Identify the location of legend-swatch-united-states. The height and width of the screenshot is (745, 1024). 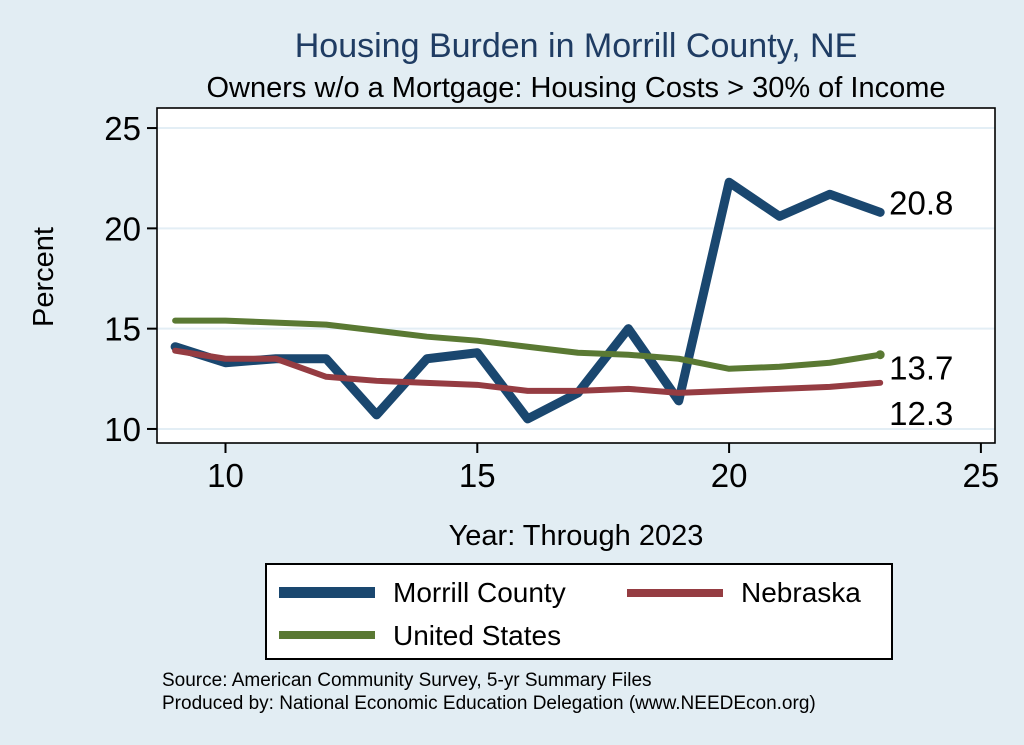
(327, 635).